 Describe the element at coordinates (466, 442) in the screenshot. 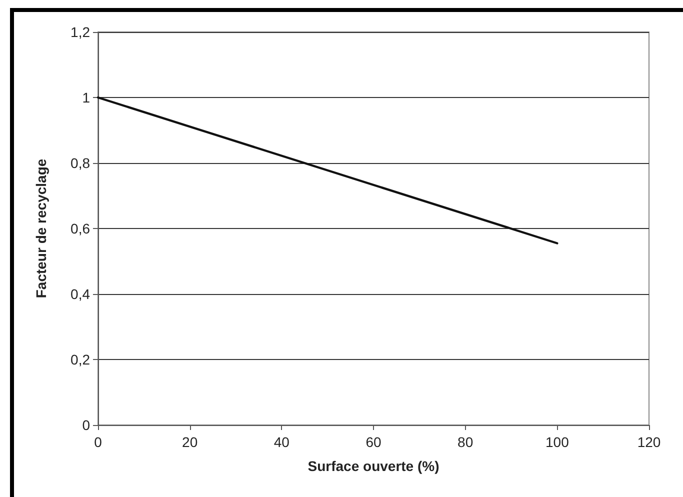

I see `x-tick-label: 80` at that location.